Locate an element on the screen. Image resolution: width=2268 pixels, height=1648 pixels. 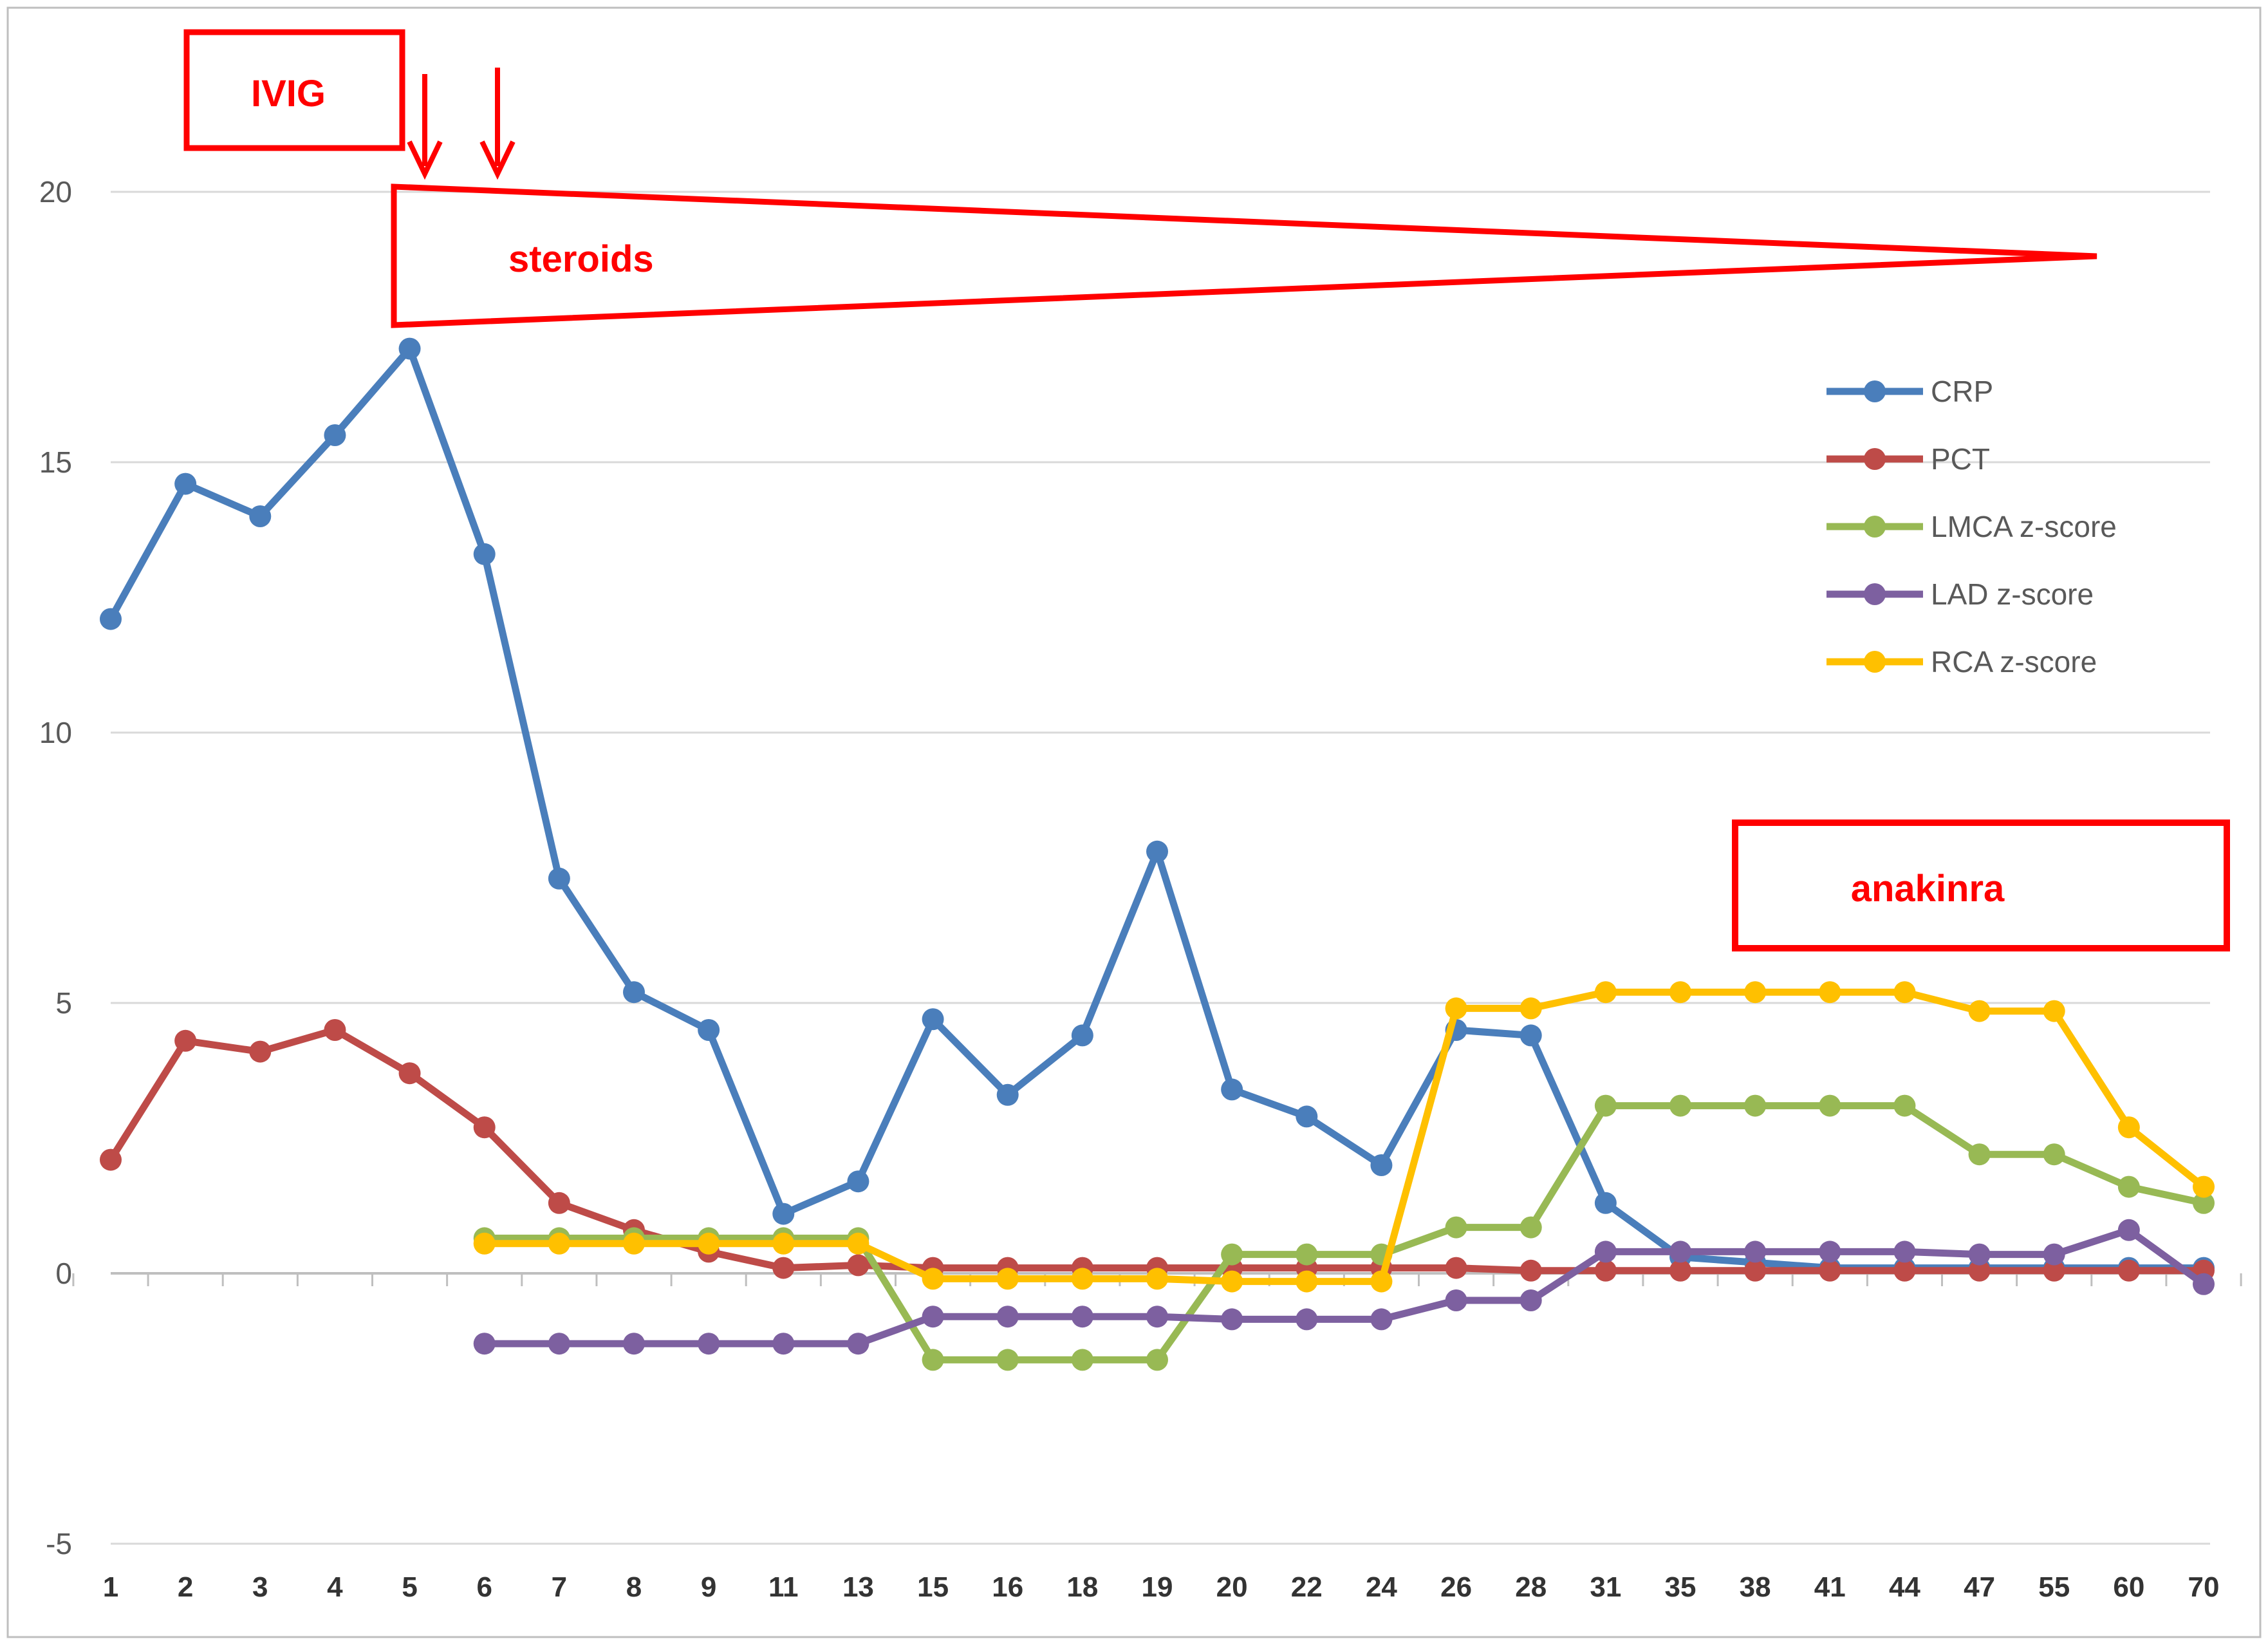
anakinra-annotation: anakinra is located at coordinates (1981, 885).